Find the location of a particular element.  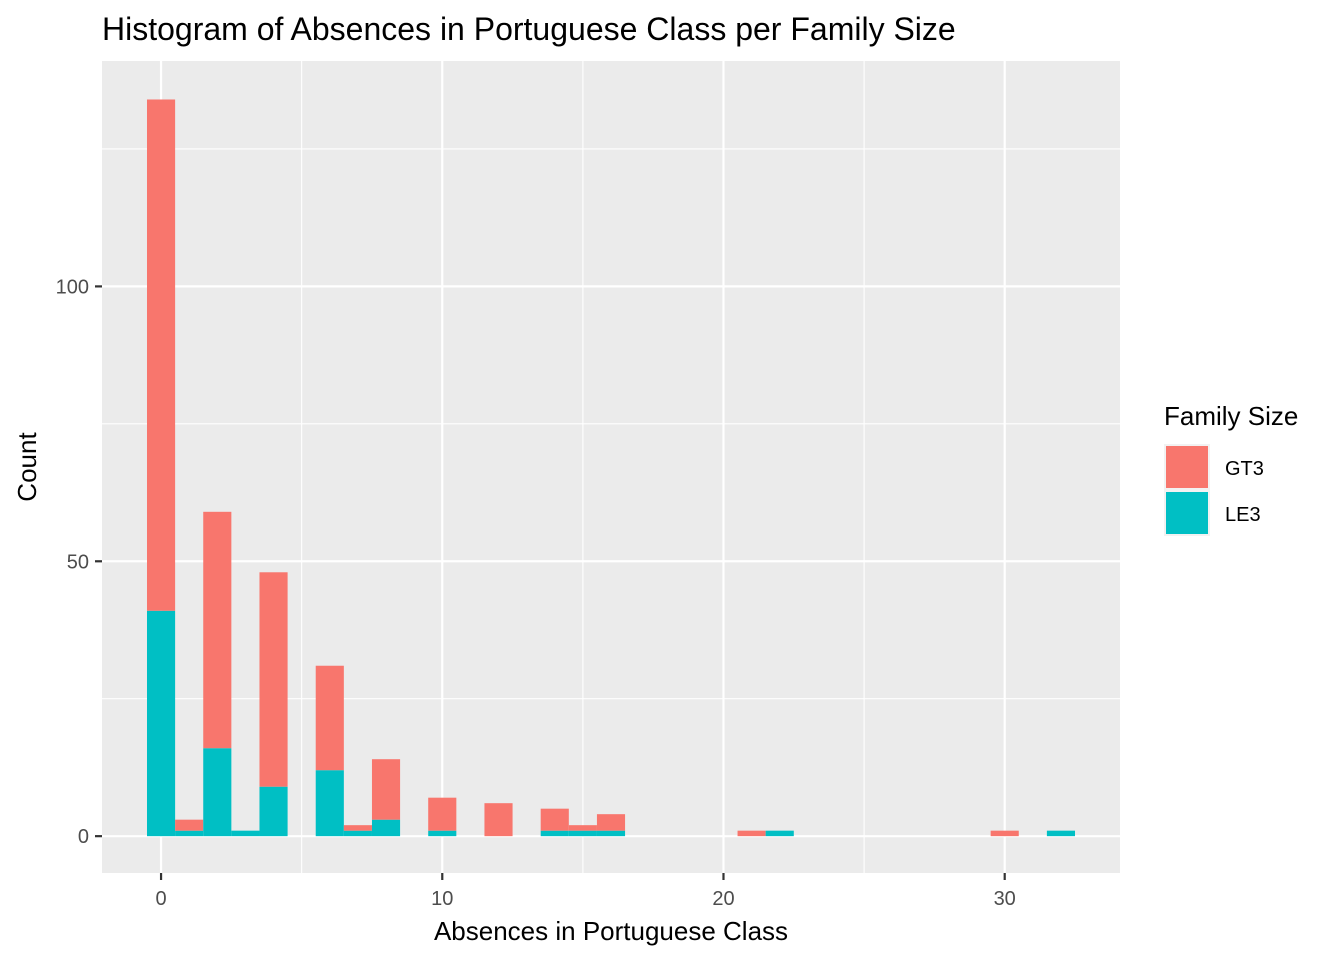

x-tick-label-1: 10 is located at coordinates (442, 899).